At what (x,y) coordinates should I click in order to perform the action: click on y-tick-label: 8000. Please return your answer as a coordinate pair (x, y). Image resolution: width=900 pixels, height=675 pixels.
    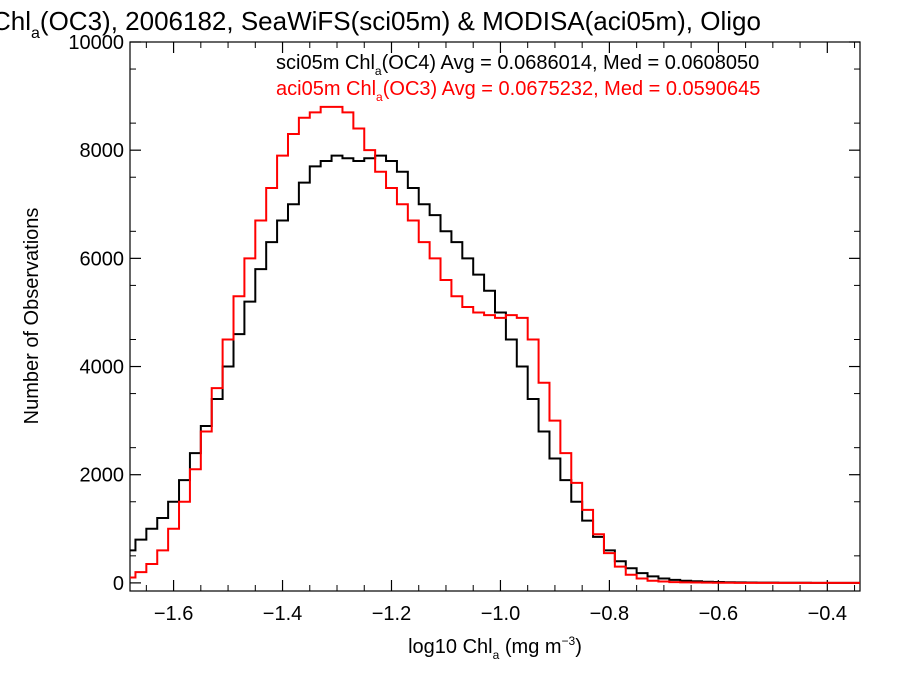
    Looking at the image, I should click on (102, 151).